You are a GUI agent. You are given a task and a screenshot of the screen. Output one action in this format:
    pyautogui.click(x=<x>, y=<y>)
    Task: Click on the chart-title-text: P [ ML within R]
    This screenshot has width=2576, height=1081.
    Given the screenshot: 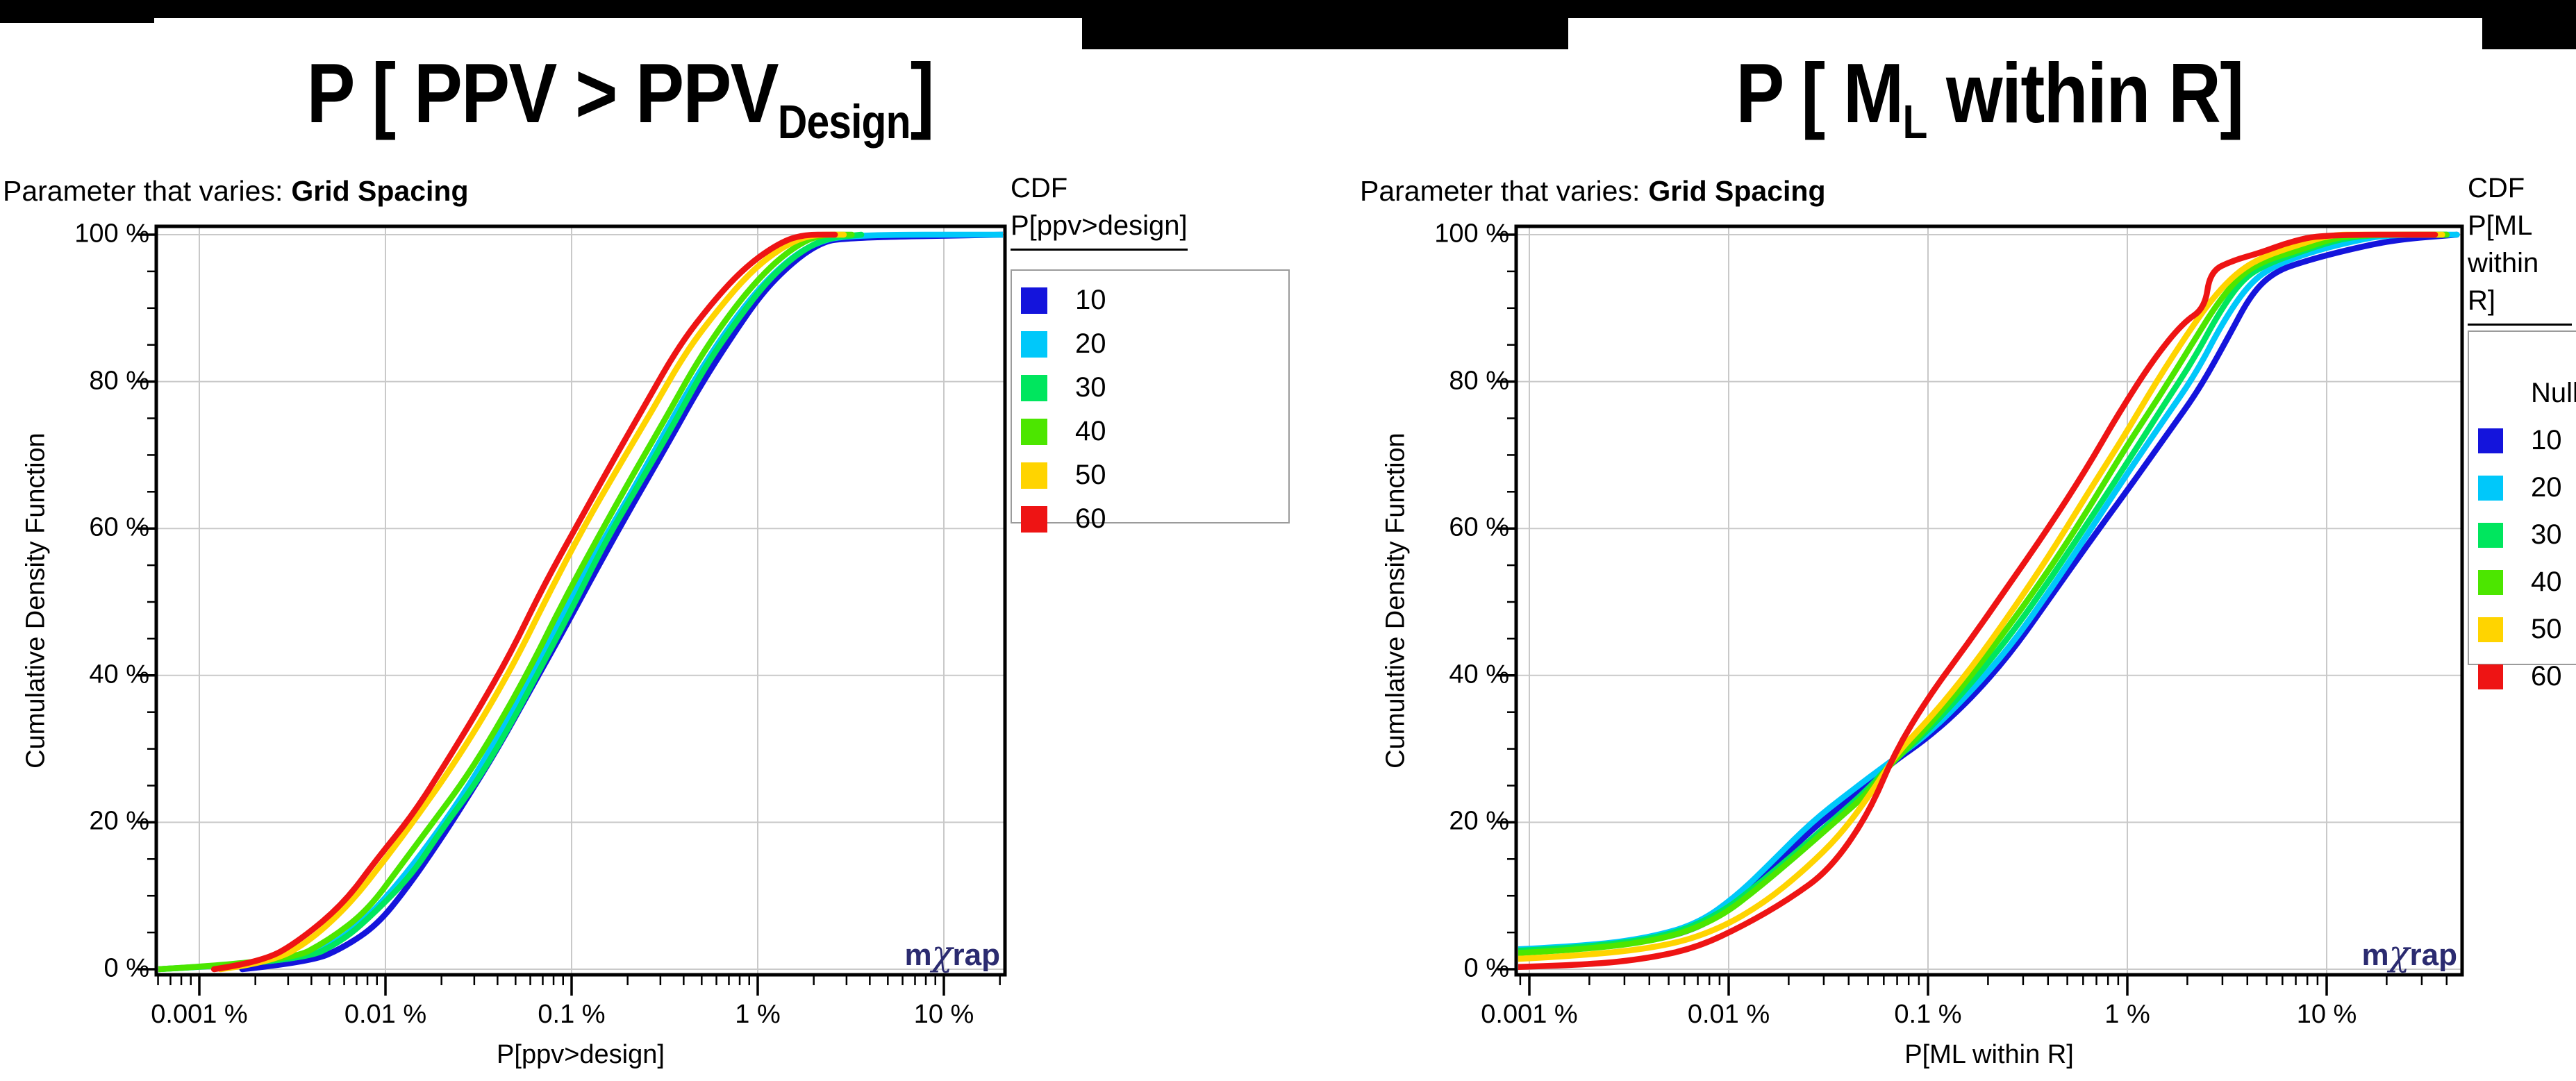 What is the action you would take?
    pyautogui.click(x=1989, y=97)
    